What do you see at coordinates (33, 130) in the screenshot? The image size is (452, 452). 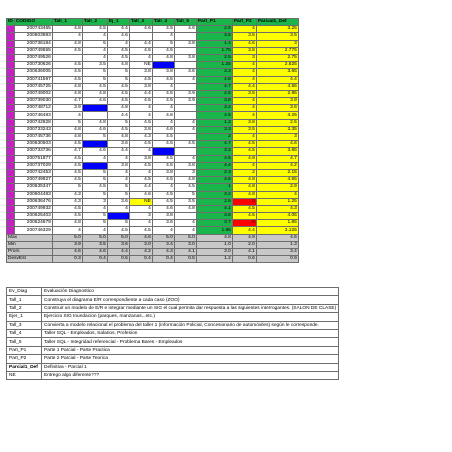 I see `codigo-cell: 200733243` at bounding box center [33, 130].